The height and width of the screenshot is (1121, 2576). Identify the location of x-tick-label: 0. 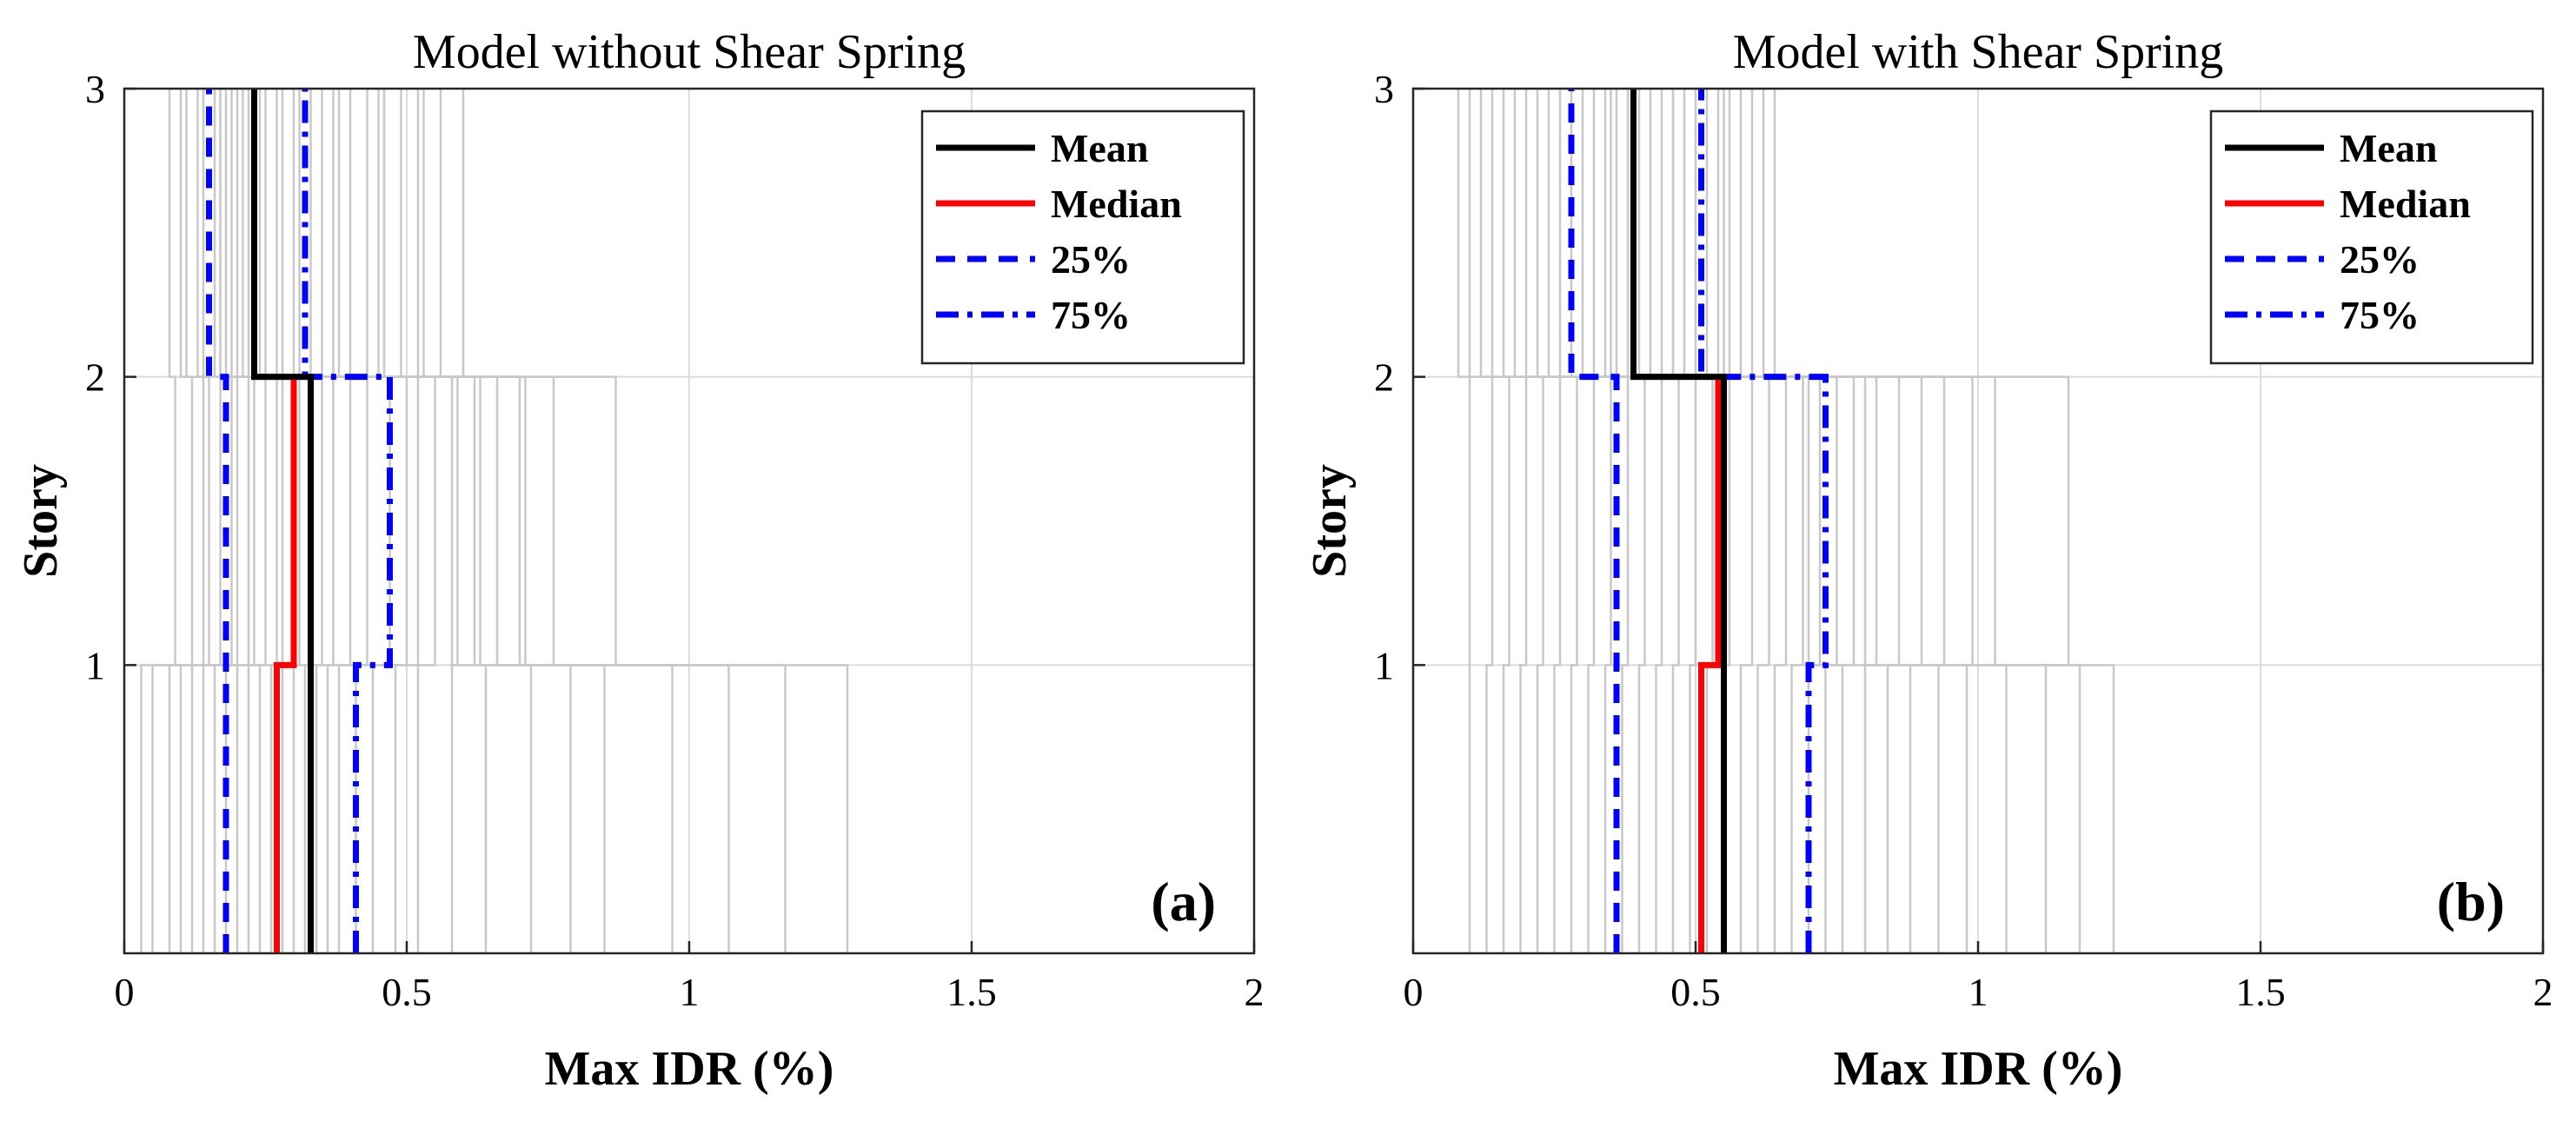
(125, 992).